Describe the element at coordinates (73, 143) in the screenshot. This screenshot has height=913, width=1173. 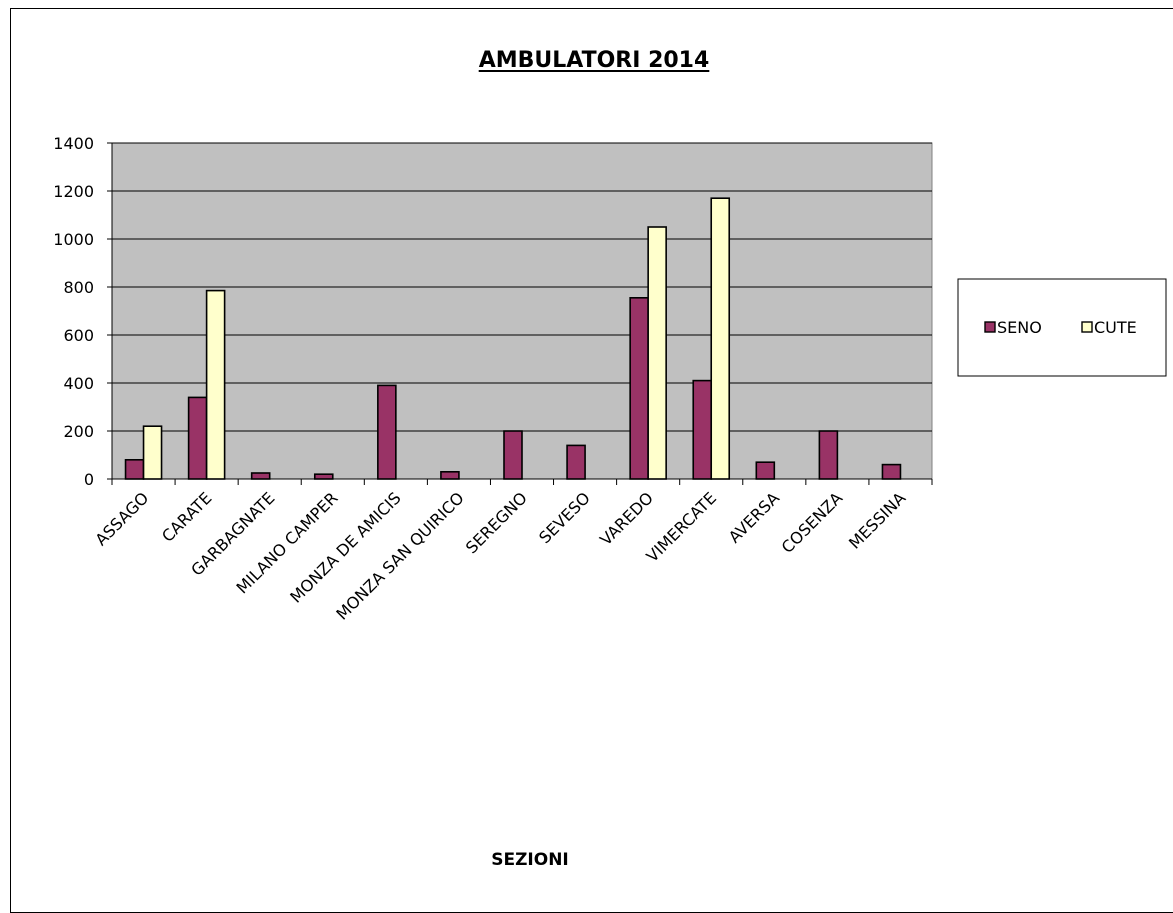
I see `y-tick-label: 1400` at that location.